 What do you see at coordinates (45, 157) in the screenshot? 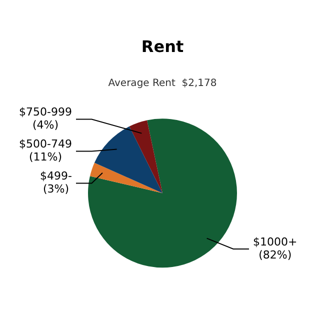
I see `data-label: (11%)` at bounding box center [45, 157].